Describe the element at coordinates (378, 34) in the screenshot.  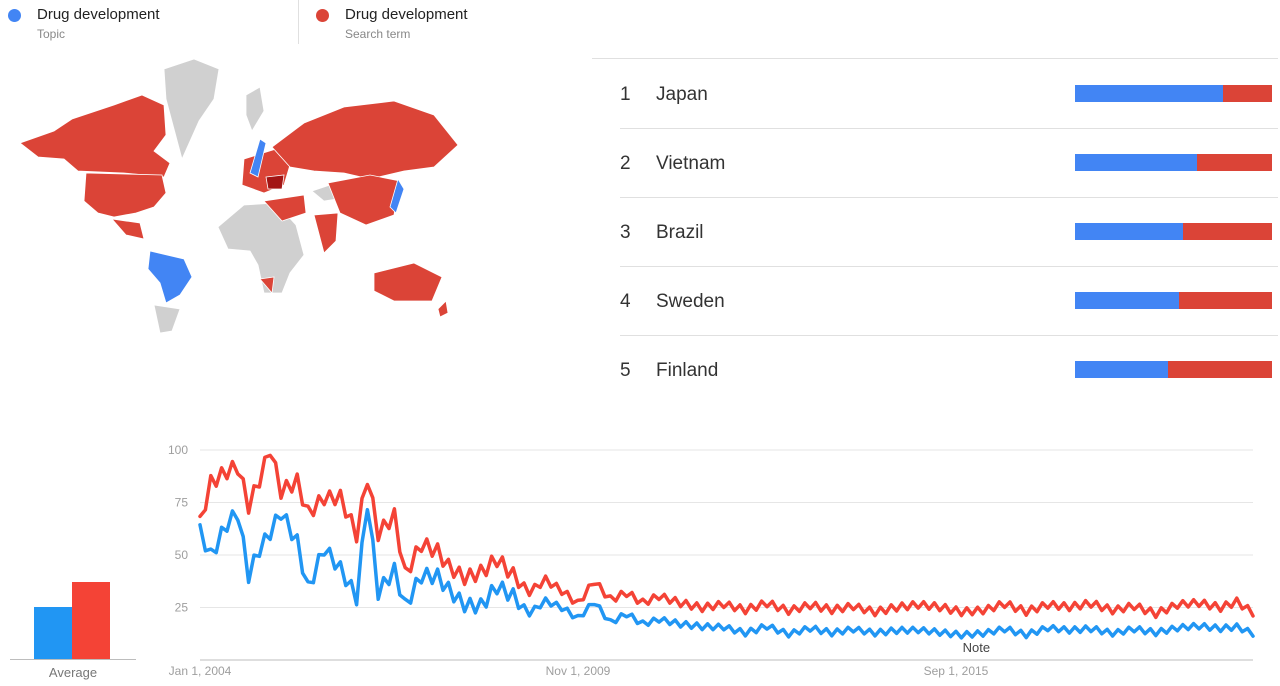
I see `legend-term-type: Search term` at that location.